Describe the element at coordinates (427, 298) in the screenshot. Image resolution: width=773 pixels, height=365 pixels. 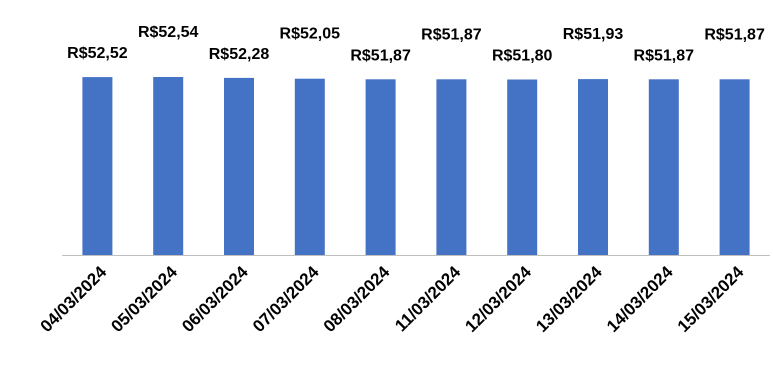
I see `x-tick-label-6: 11/03/2024` at that location.